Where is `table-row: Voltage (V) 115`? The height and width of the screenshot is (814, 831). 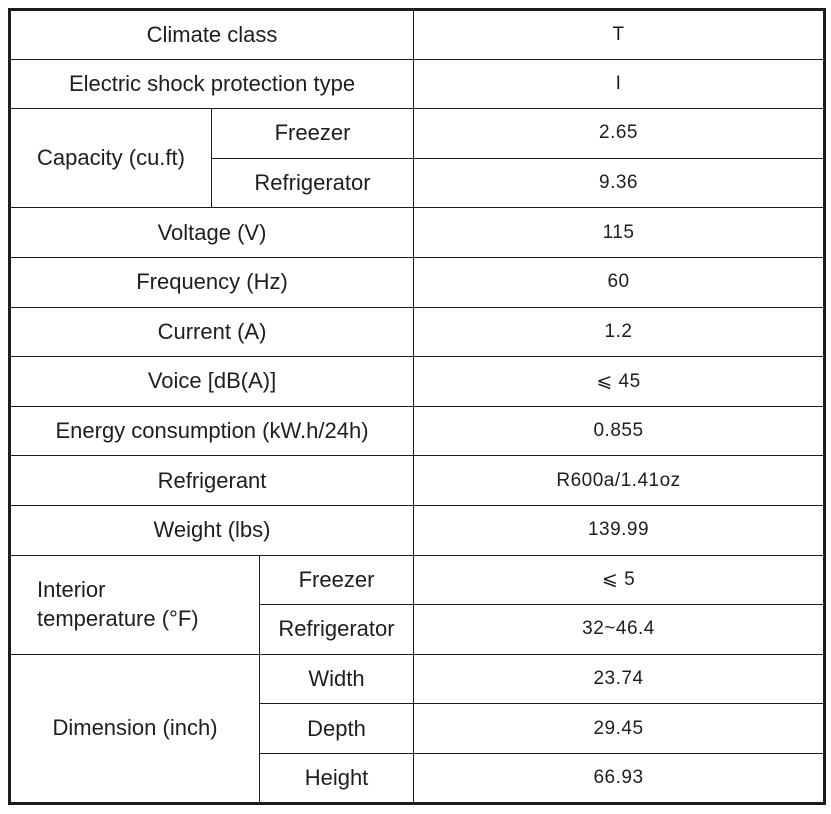 table-row: Voltage (V) 115 is located at coordinates (417, 232).